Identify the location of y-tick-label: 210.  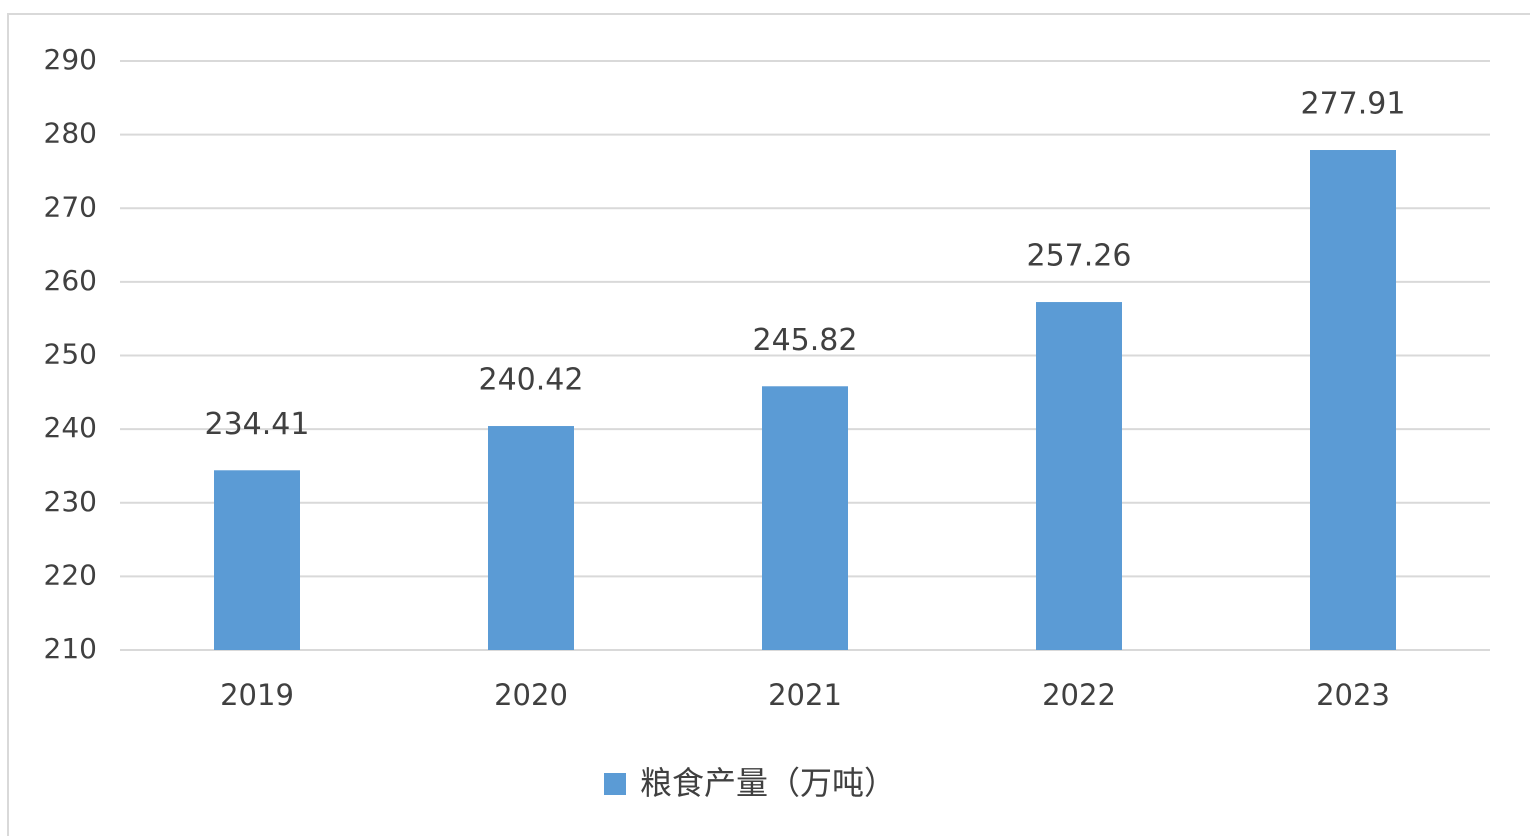
(70, 648).